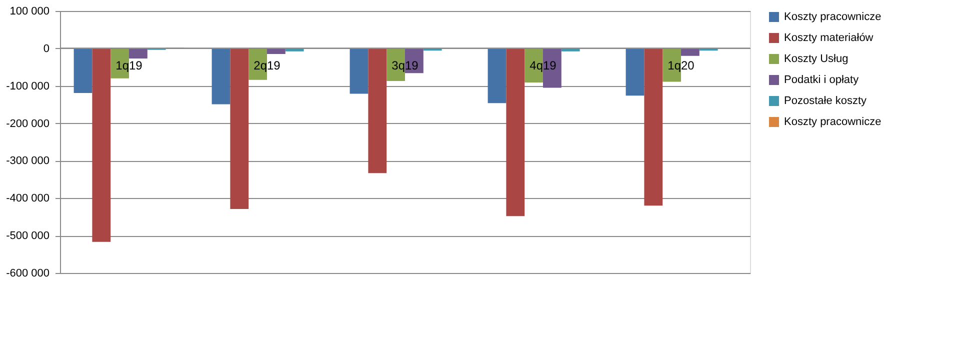  What do you see at coordinates (829, 38) in the screenshot?
I see `legend-label: Koszty materiałów` at bounding box center [829, 38].